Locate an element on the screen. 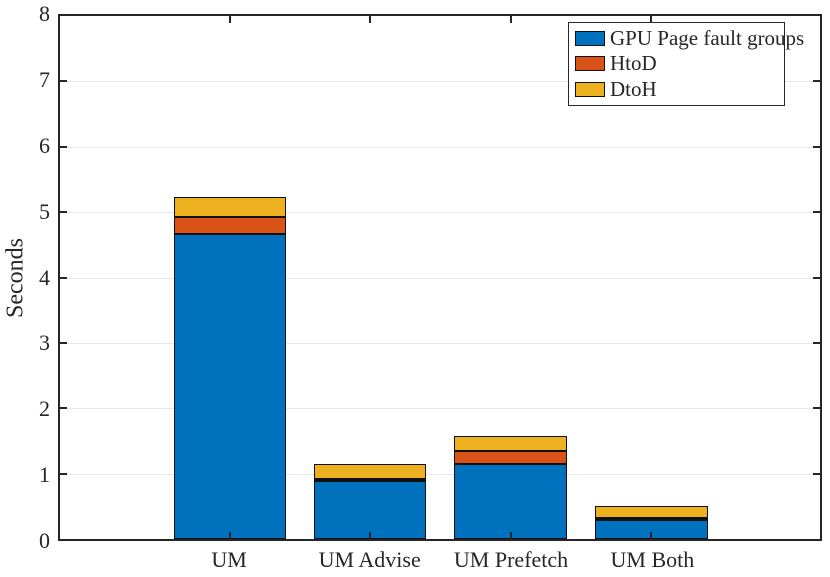 The image size is (830, 577). bar-um is located at coordinates (230, 277).